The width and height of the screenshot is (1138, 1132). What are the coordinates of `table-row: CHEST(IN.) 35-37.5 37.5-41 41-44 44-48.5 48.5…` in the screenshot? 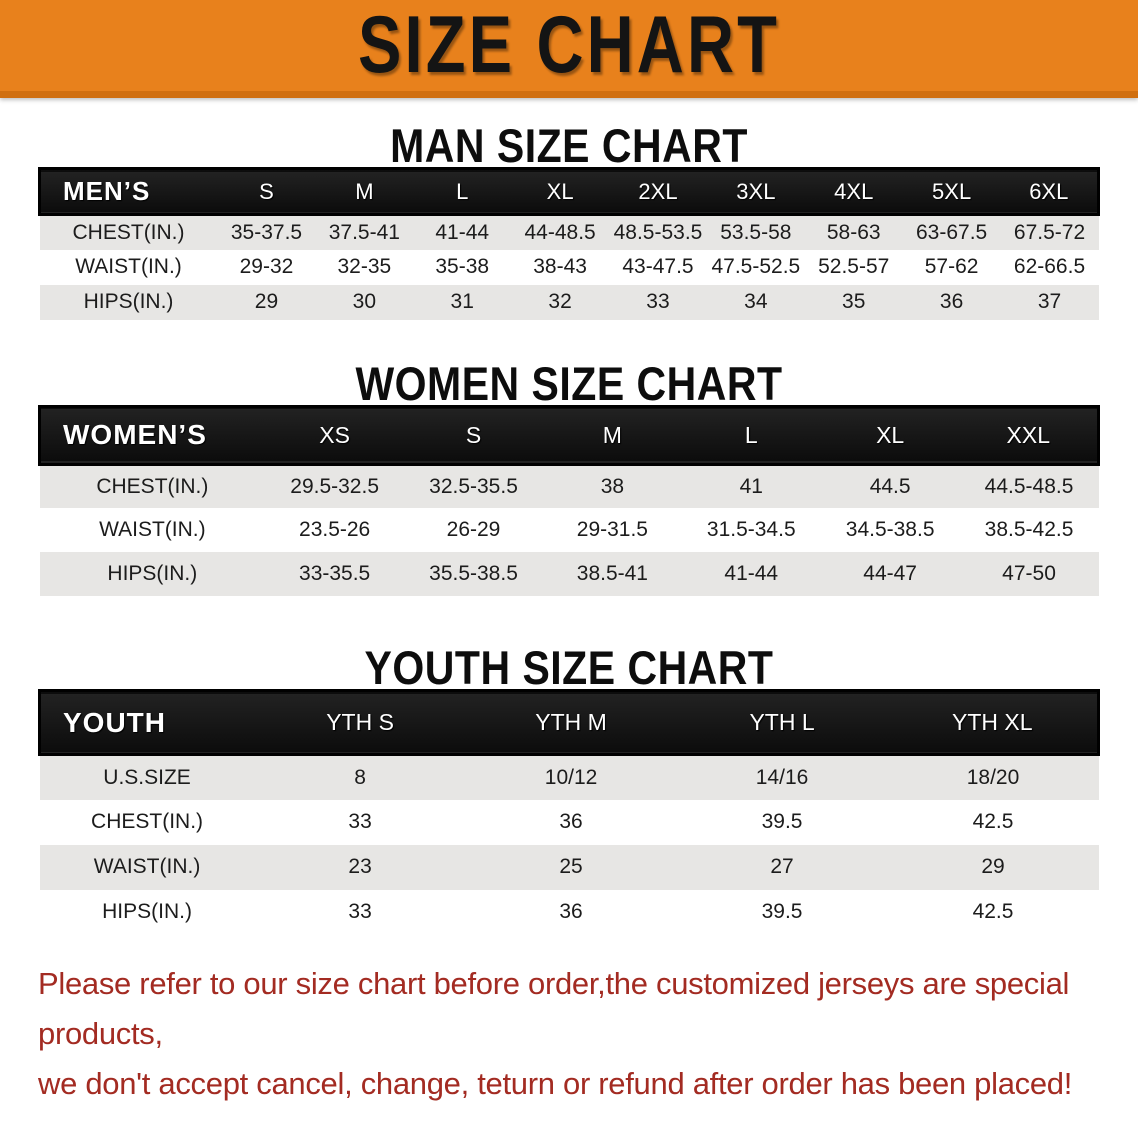 It's located at (569, 232).